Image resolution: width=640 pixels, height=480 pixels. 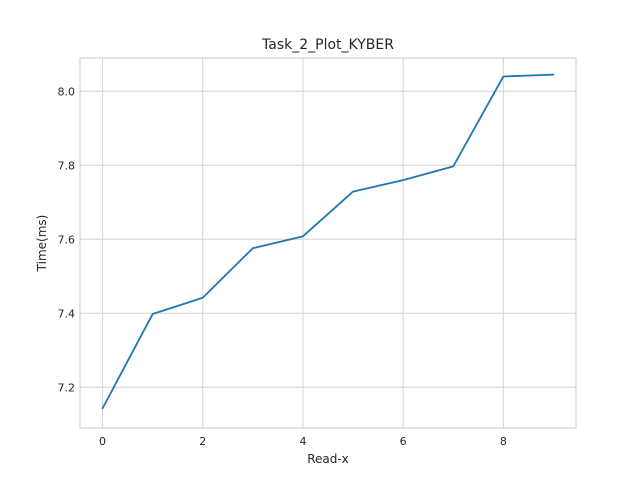 I want to click on y-tick-label: 8.0, so click(x=67, y=91).